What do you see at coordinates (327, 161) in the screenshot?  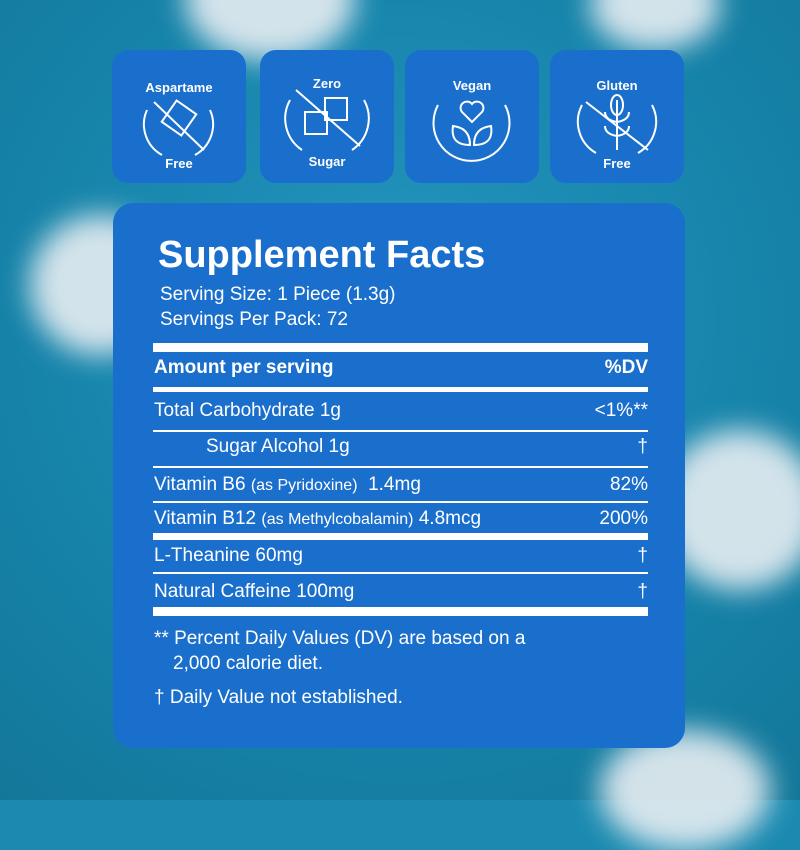 I see `svg-text: Sugar` at bounding box center [327, 161].